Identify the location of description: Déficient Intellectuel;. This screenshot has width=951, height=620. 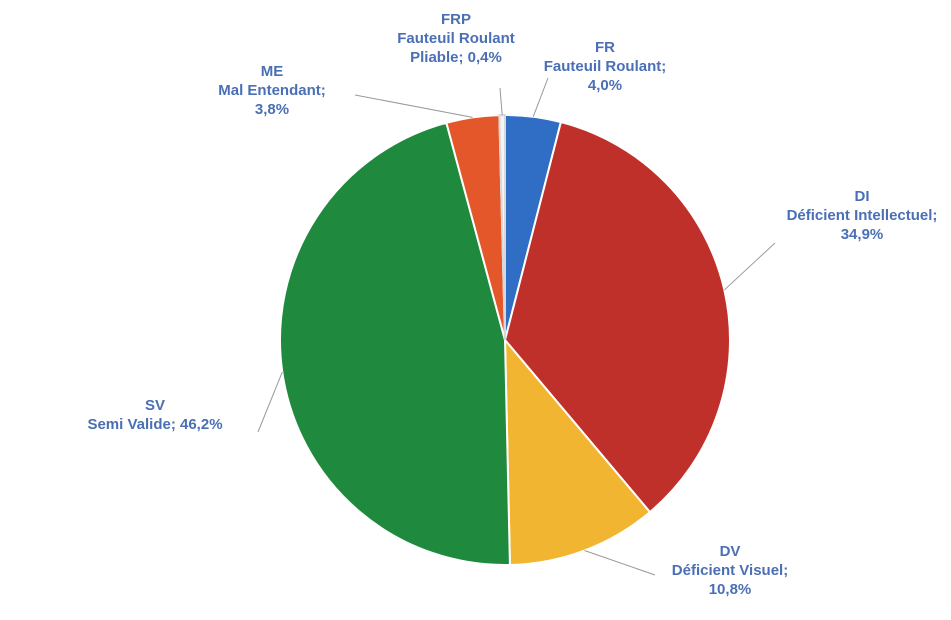
(862, 215).